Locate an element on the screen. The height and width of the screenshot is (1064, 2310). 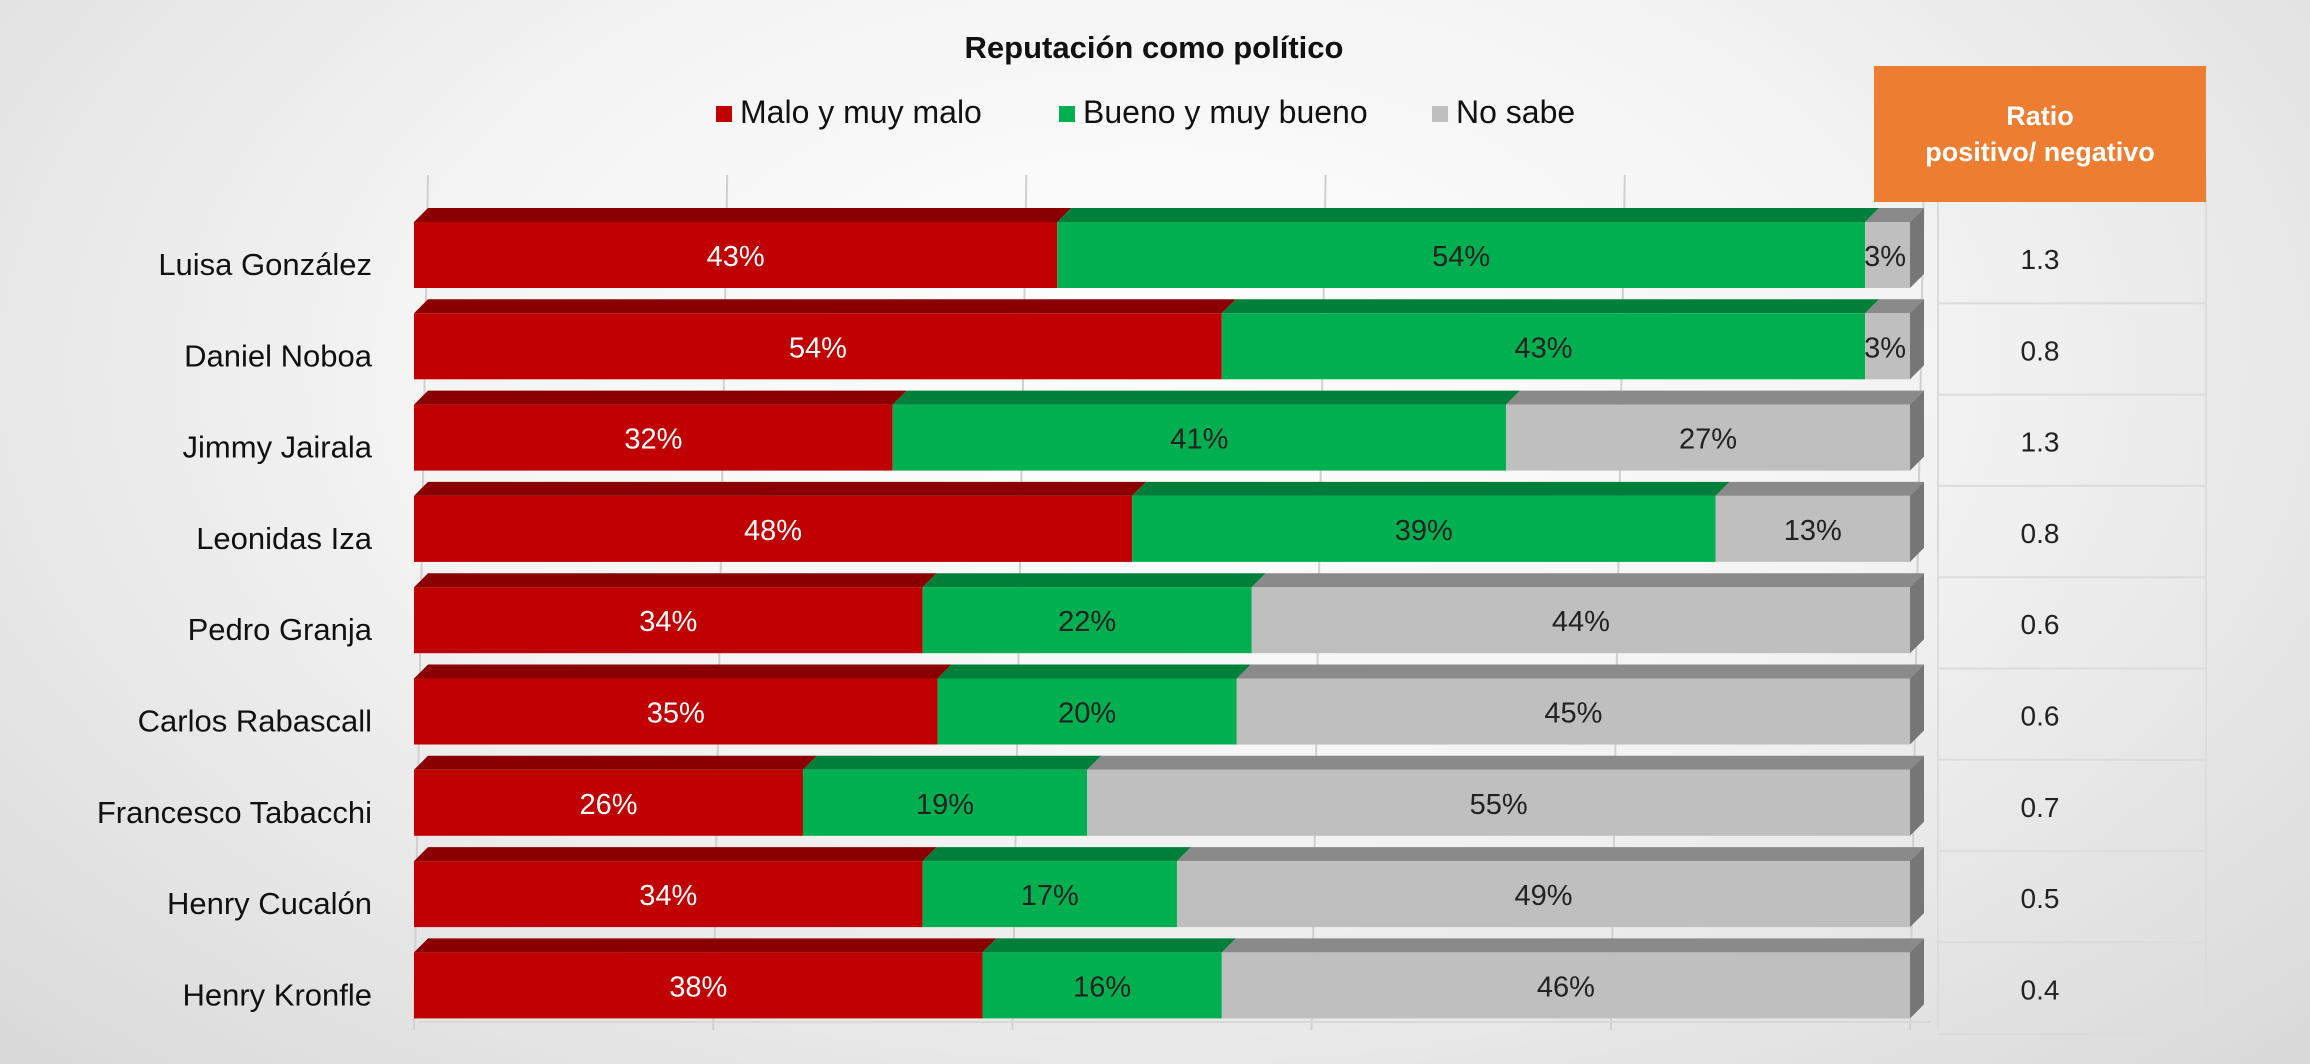
data-label: 49% is located at coordinates (1543, 896).